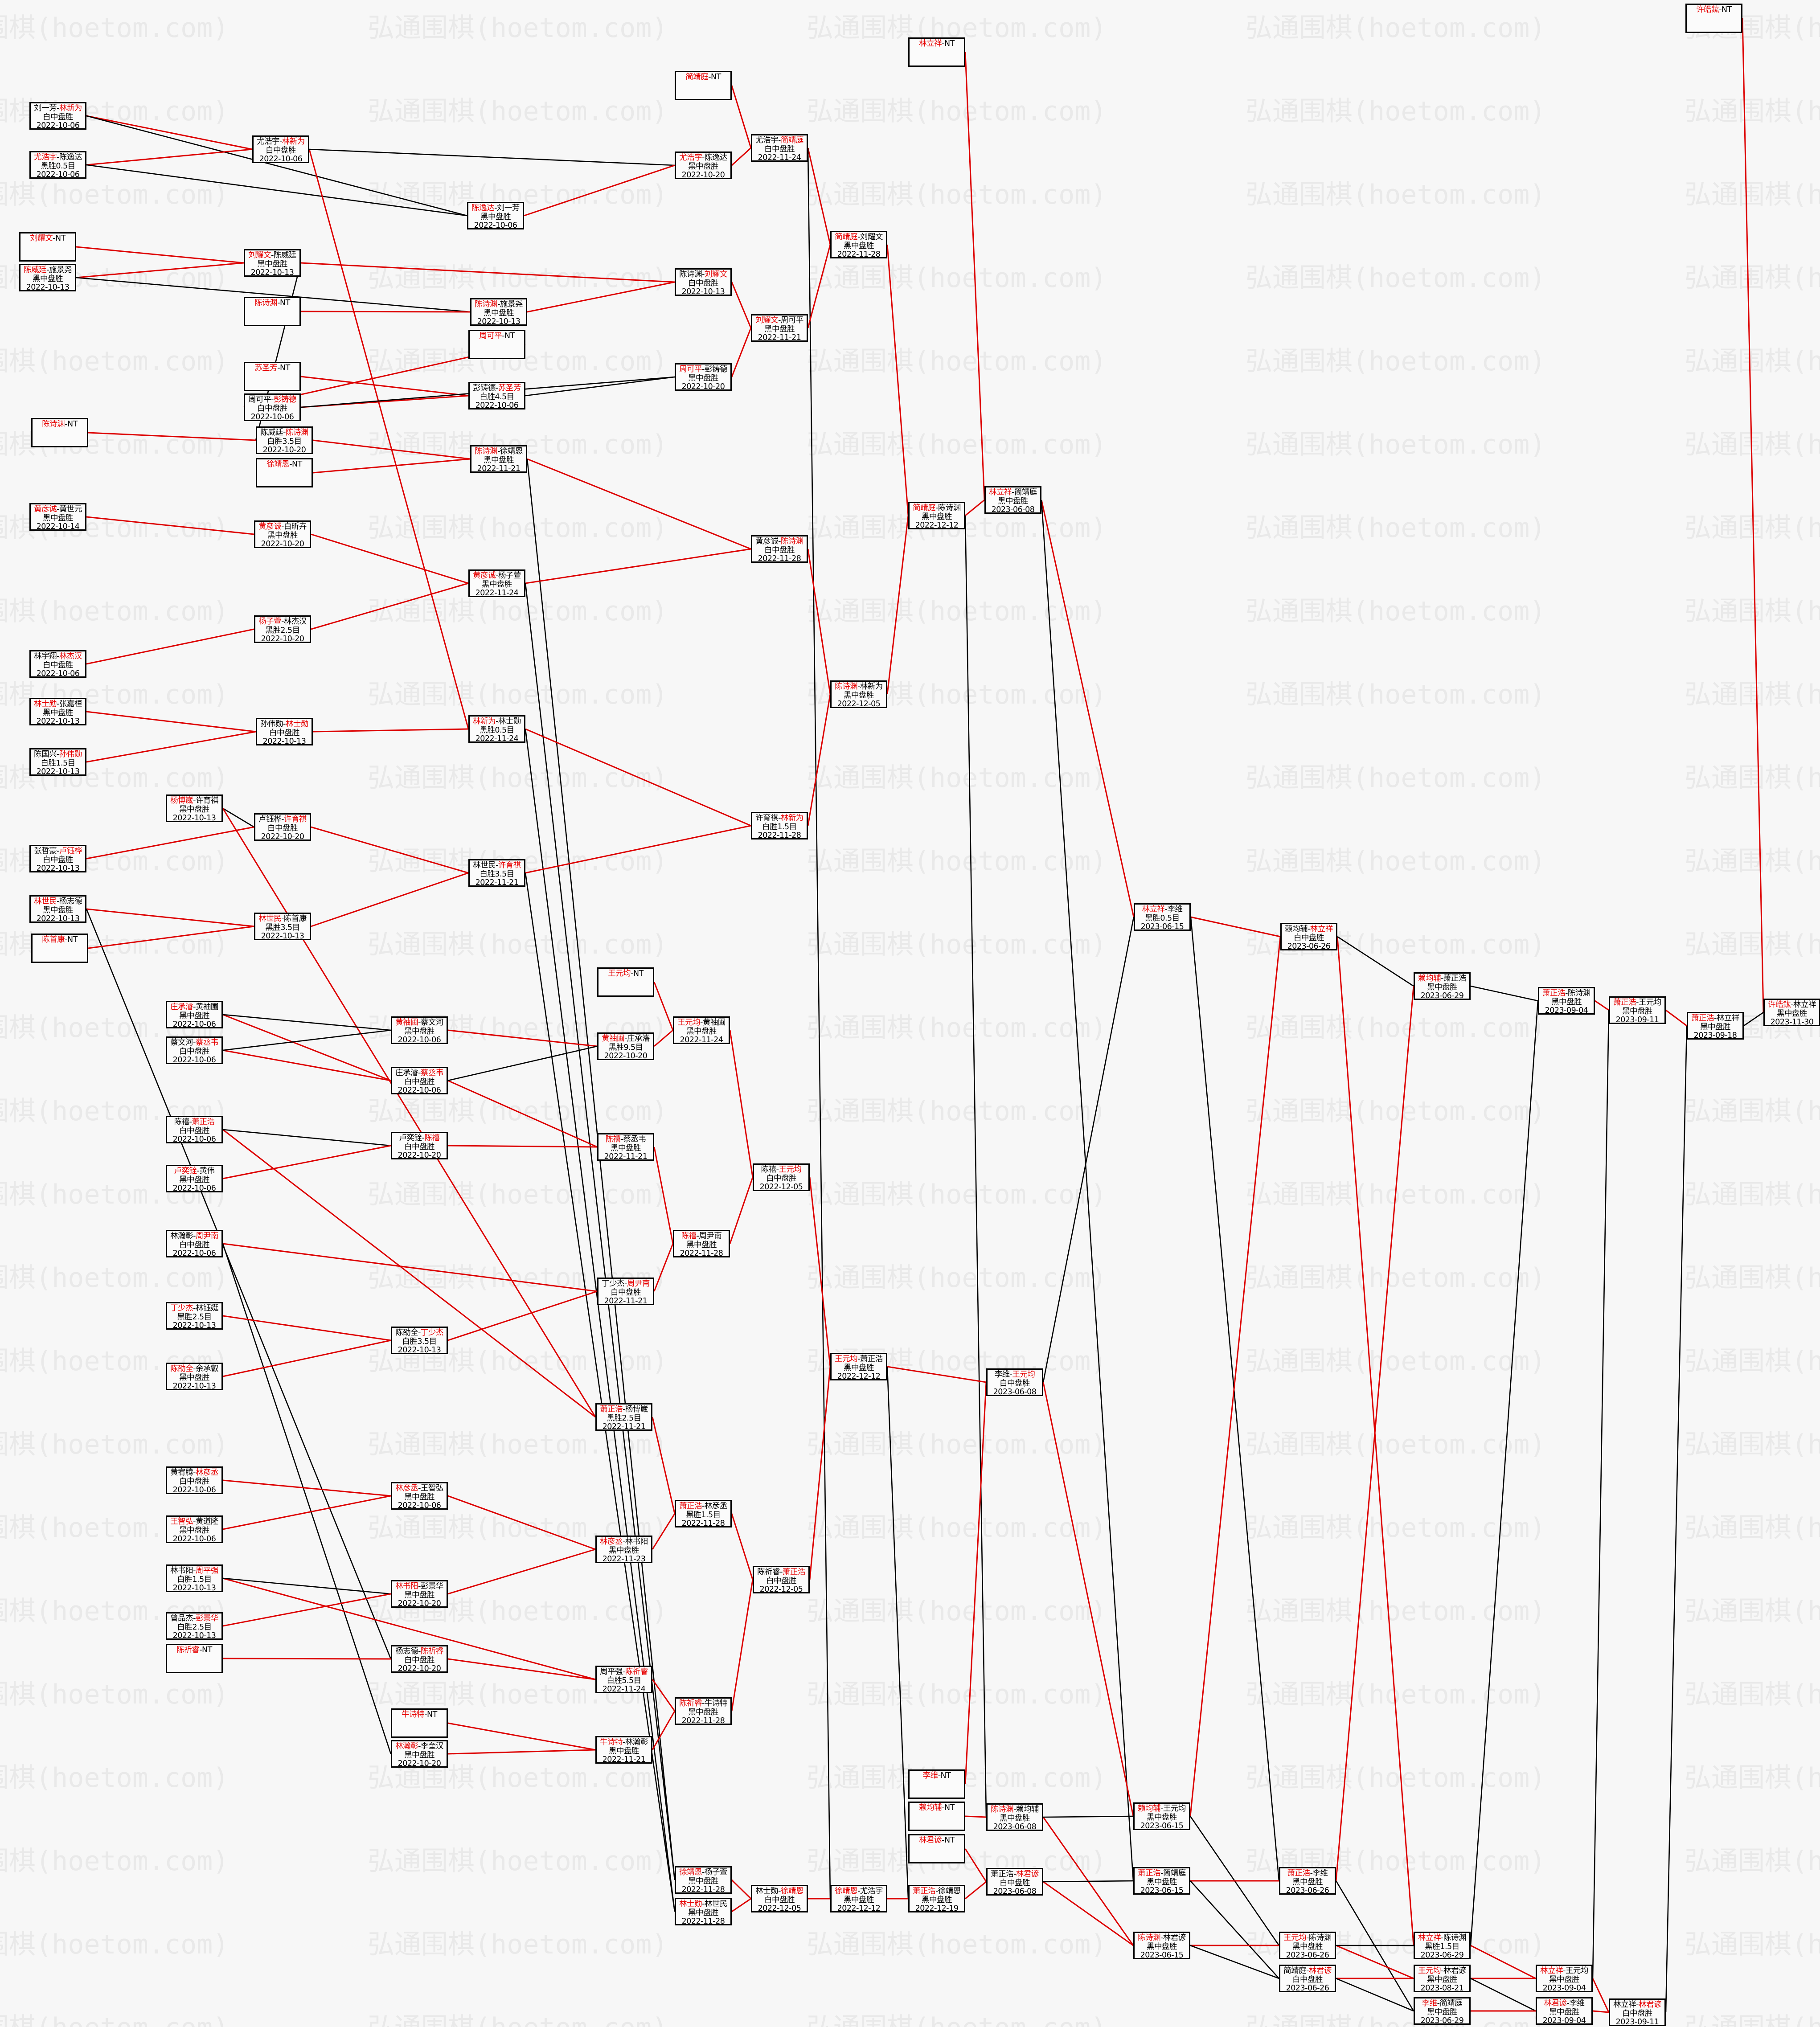  I want to click on bye-box: 李维-NT, so click(937, 1784).